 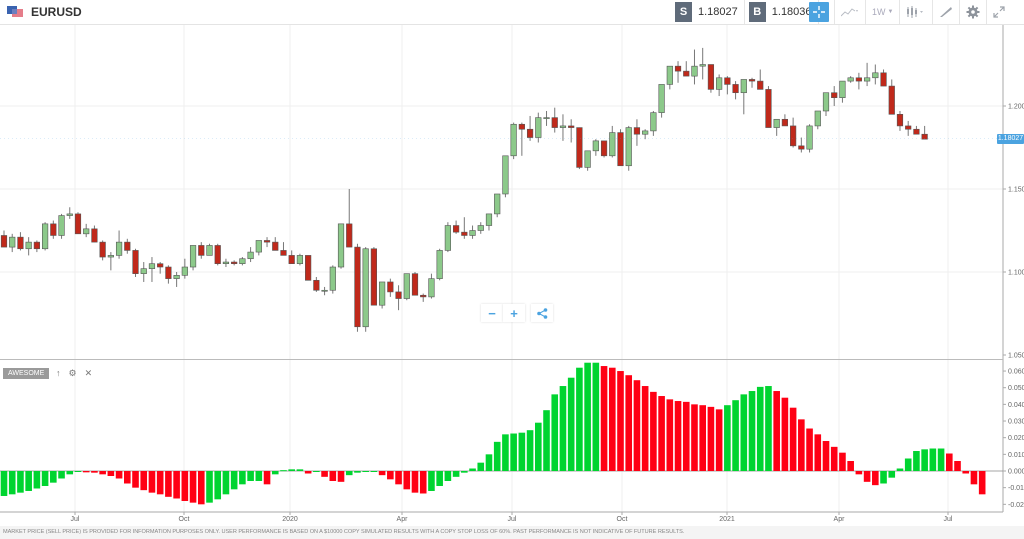 I want to click on drawing-tools-button, so click(x=946, y=12).